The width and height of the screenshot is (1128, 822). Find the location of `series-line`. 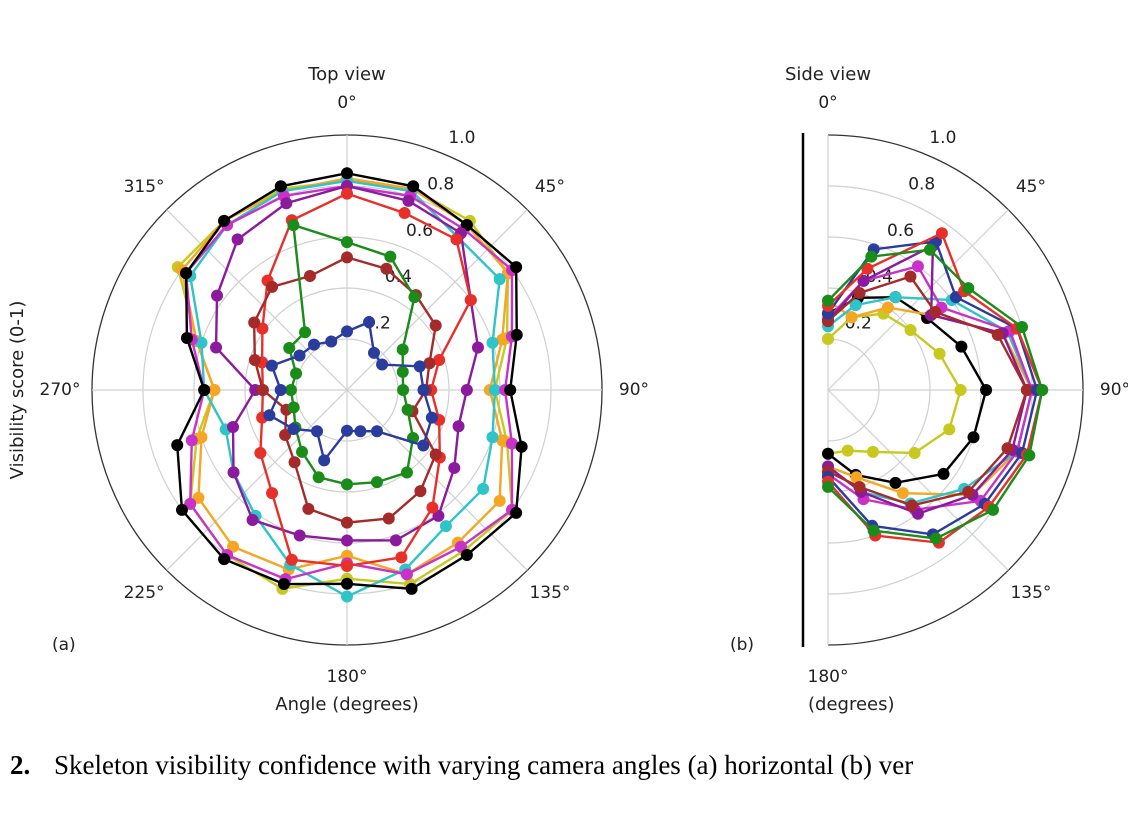

series-line is located at coordinates (351, 354).